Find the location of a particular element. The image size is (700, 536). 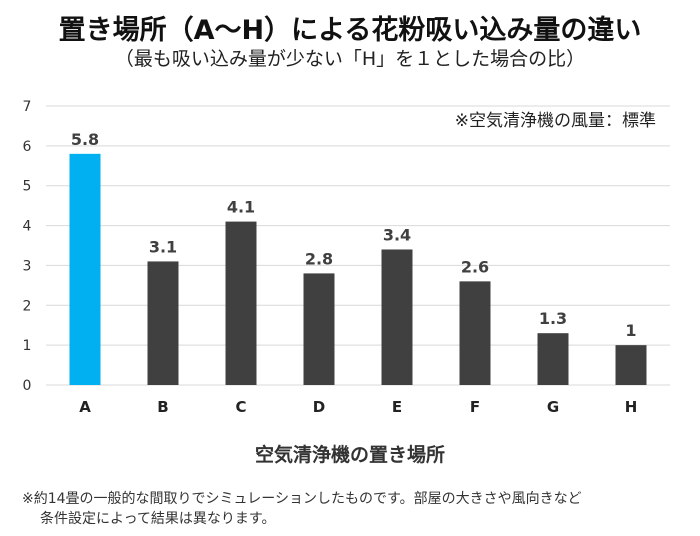

y-tick-label: 2 is located at coordinates (27, 306).